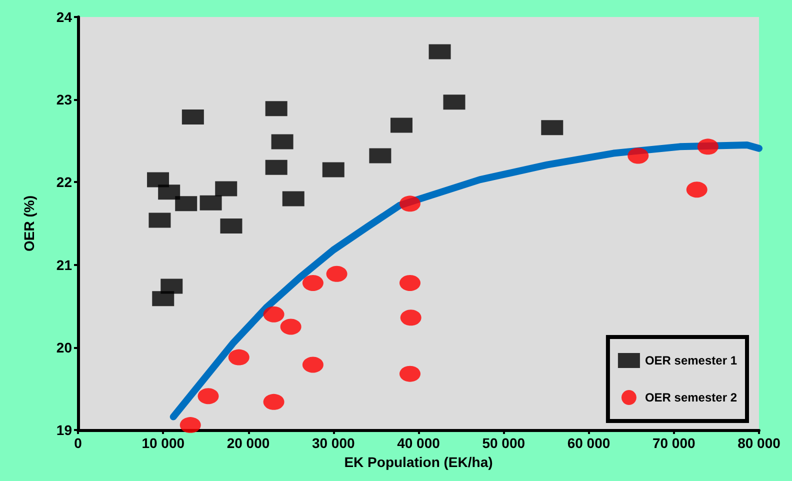  What do you see at coordinates (64, 100) in the screenshot?
I see `y-tick-label: 23` at bounding box center [64, 100].